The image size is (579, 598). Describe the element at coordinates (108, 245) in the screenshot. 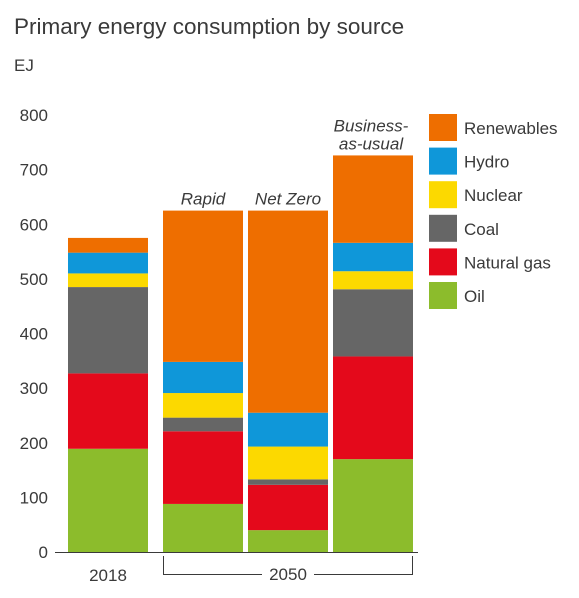

I see `bar-2018-renewables` at that location.